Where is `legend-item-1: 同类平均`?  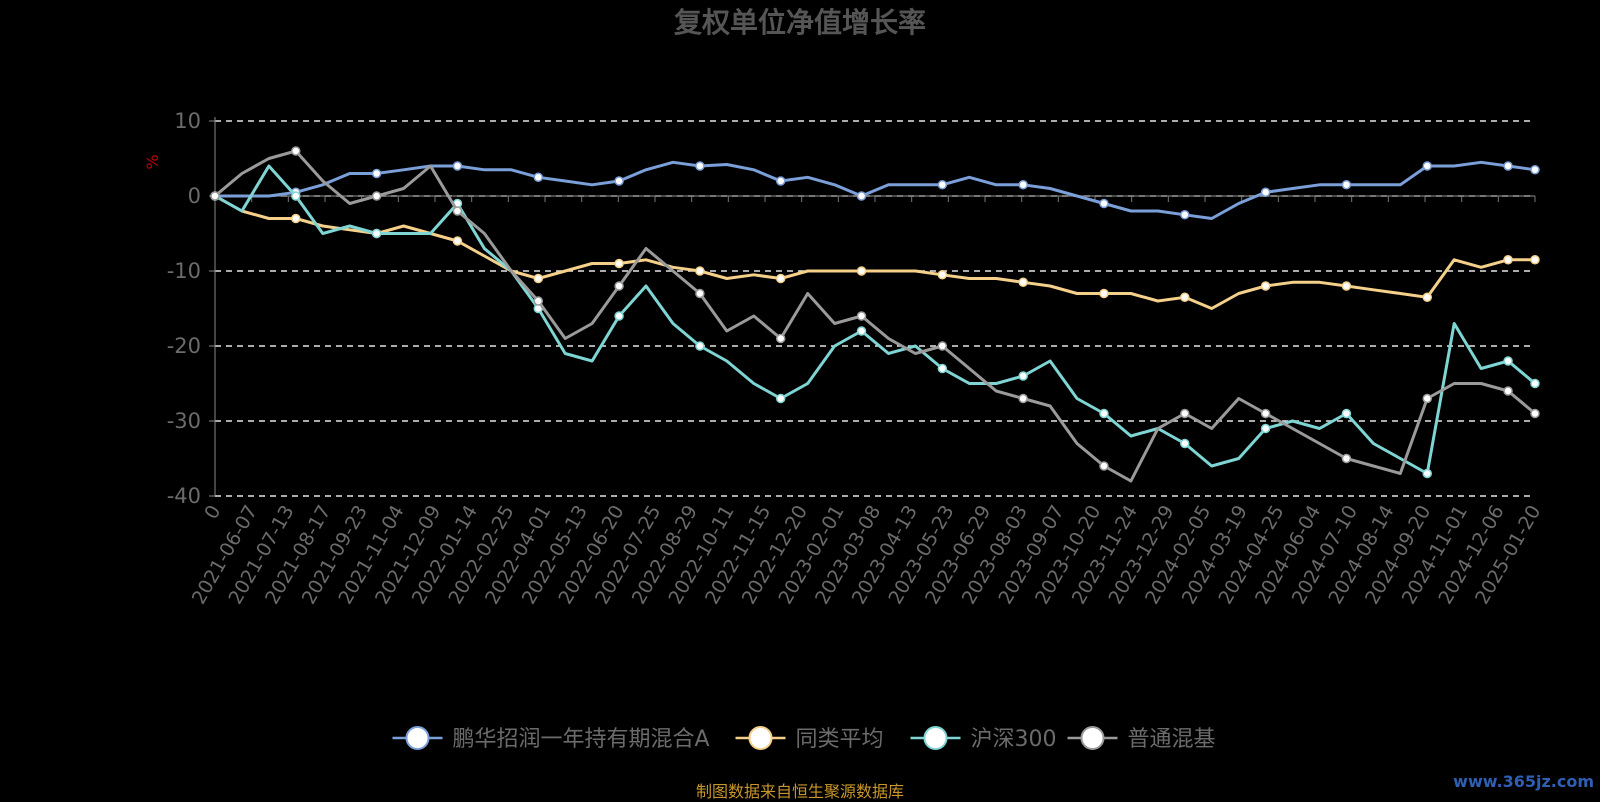 legend-item-1: 同类平均 is located at coordinates (809, 739).